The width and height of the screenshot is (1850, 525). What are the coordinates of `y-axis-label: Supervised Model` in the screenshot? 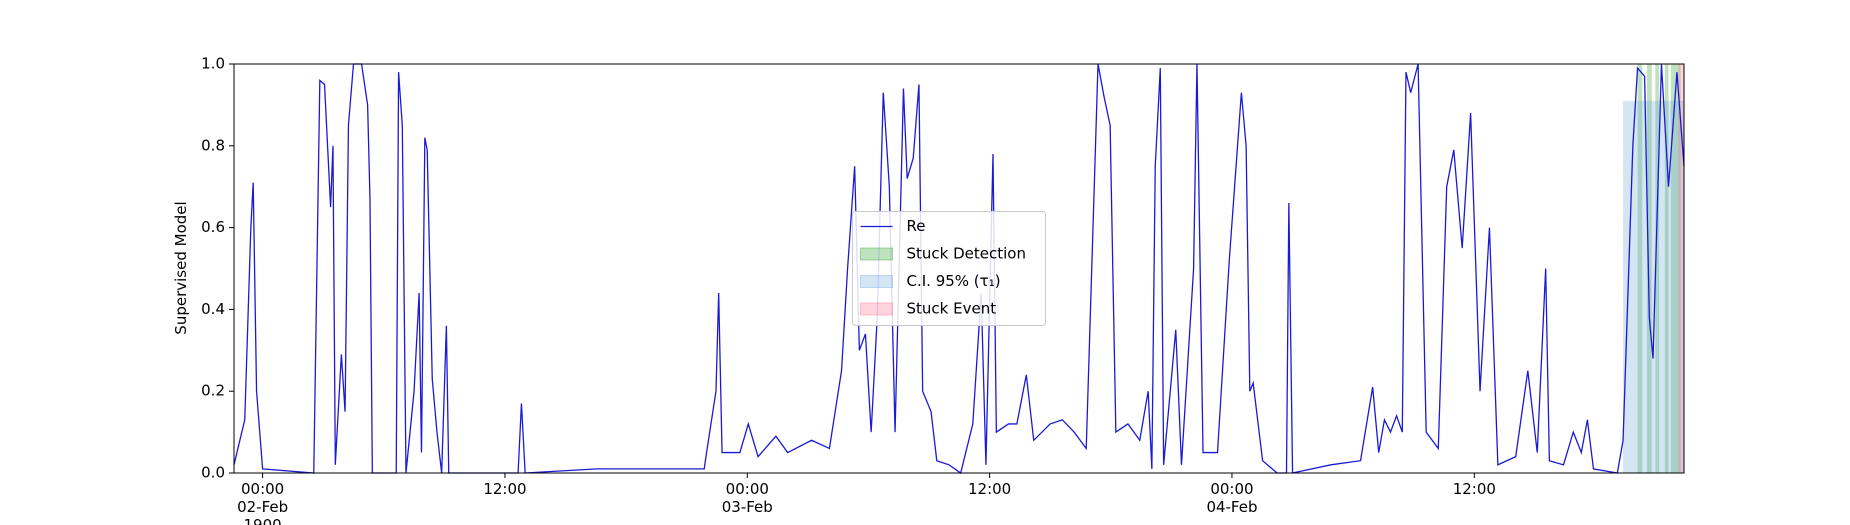 It's located at (181, 267).